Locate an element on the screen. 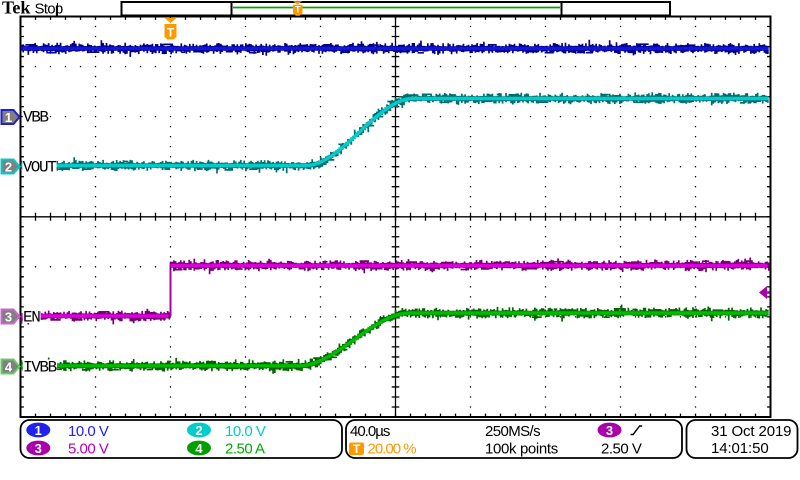 This screenshot has width=800, height=480. svg-text: 100k points is located at coordinates (521, 449).